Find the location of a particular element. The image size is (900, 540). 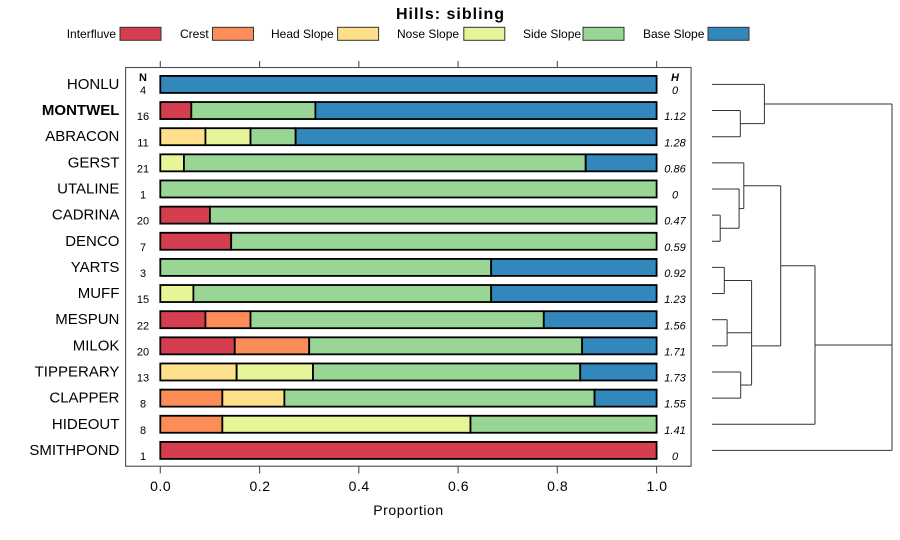

svg-text: 0.47 is located at coordinates (675, 222).